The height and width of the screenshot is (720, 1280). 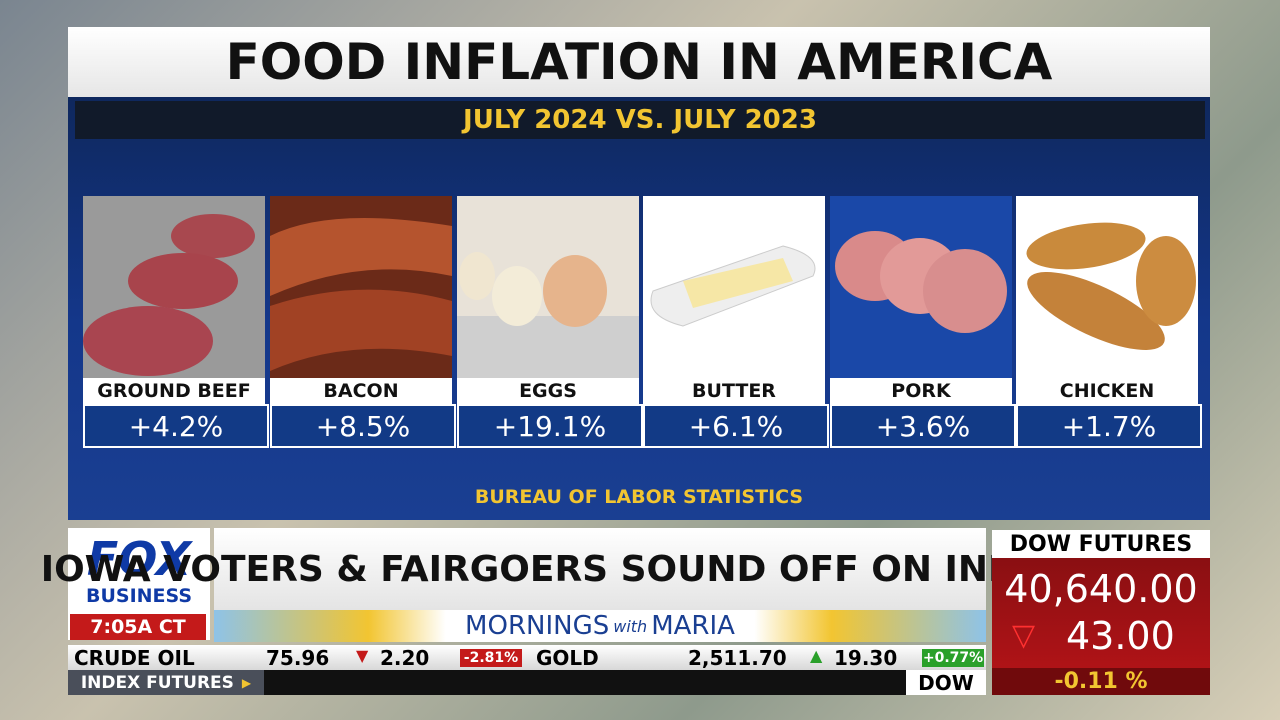 What do you see at coordinates (639, 62) in the screenshot?
I see `title: FOOD INFLATION IN AMERICA` at bounding box center [639, 62].